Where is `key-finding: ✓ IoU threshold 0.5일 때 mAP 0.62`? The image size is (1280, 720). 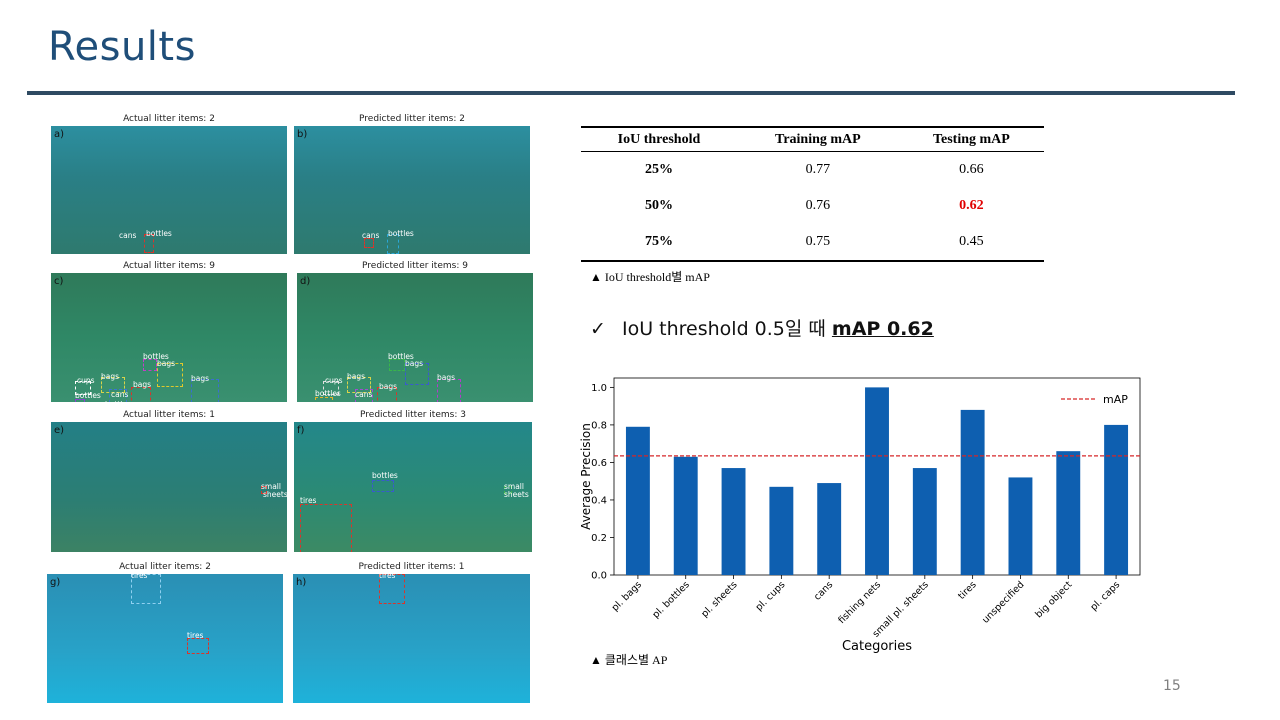
key-finding: ✓ IoU threshold 0.5일 때 mAP 0.62 is located at coordinates (762, 327).